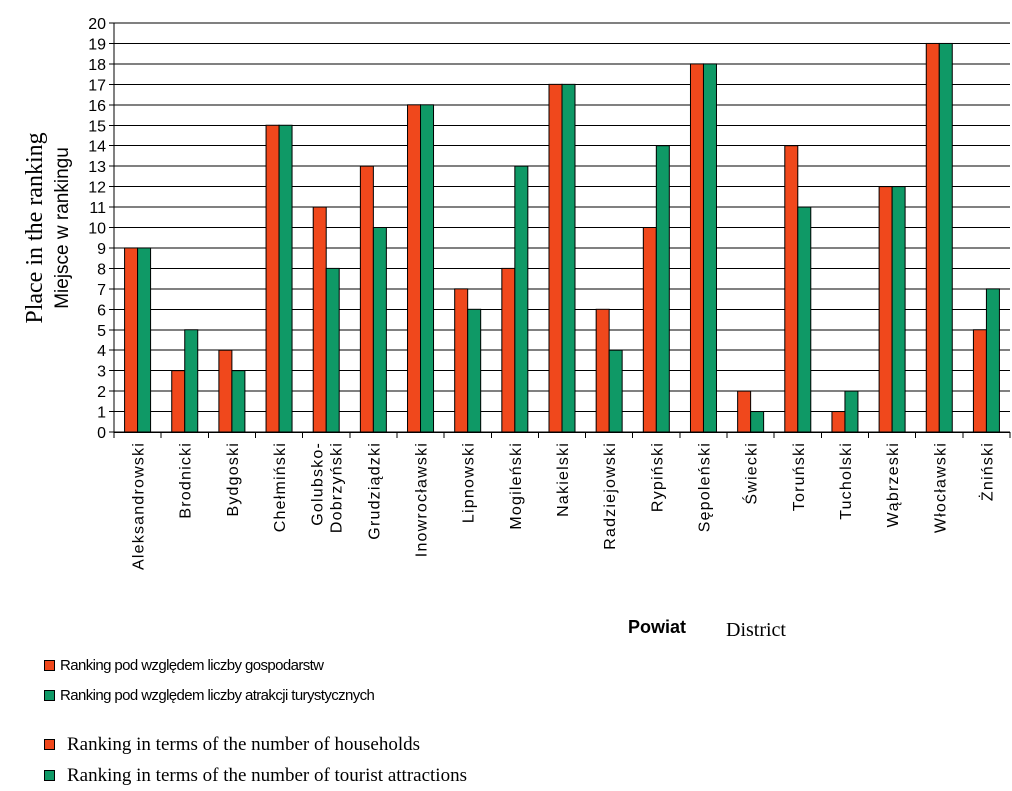  What do you see at coordinates (101, 372) in the screenshot?
I see `y-tick-label: 3` at bounding box center [101, 372].